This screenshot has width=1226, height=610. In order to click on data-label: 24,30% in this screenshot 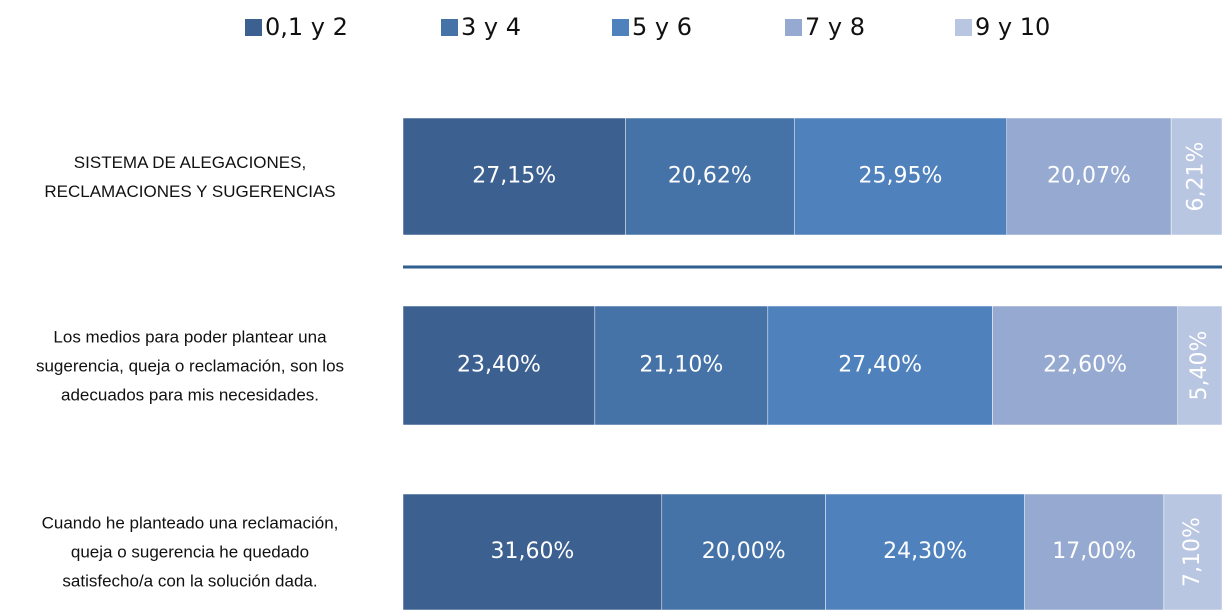, I will do `click(925, 551)`.